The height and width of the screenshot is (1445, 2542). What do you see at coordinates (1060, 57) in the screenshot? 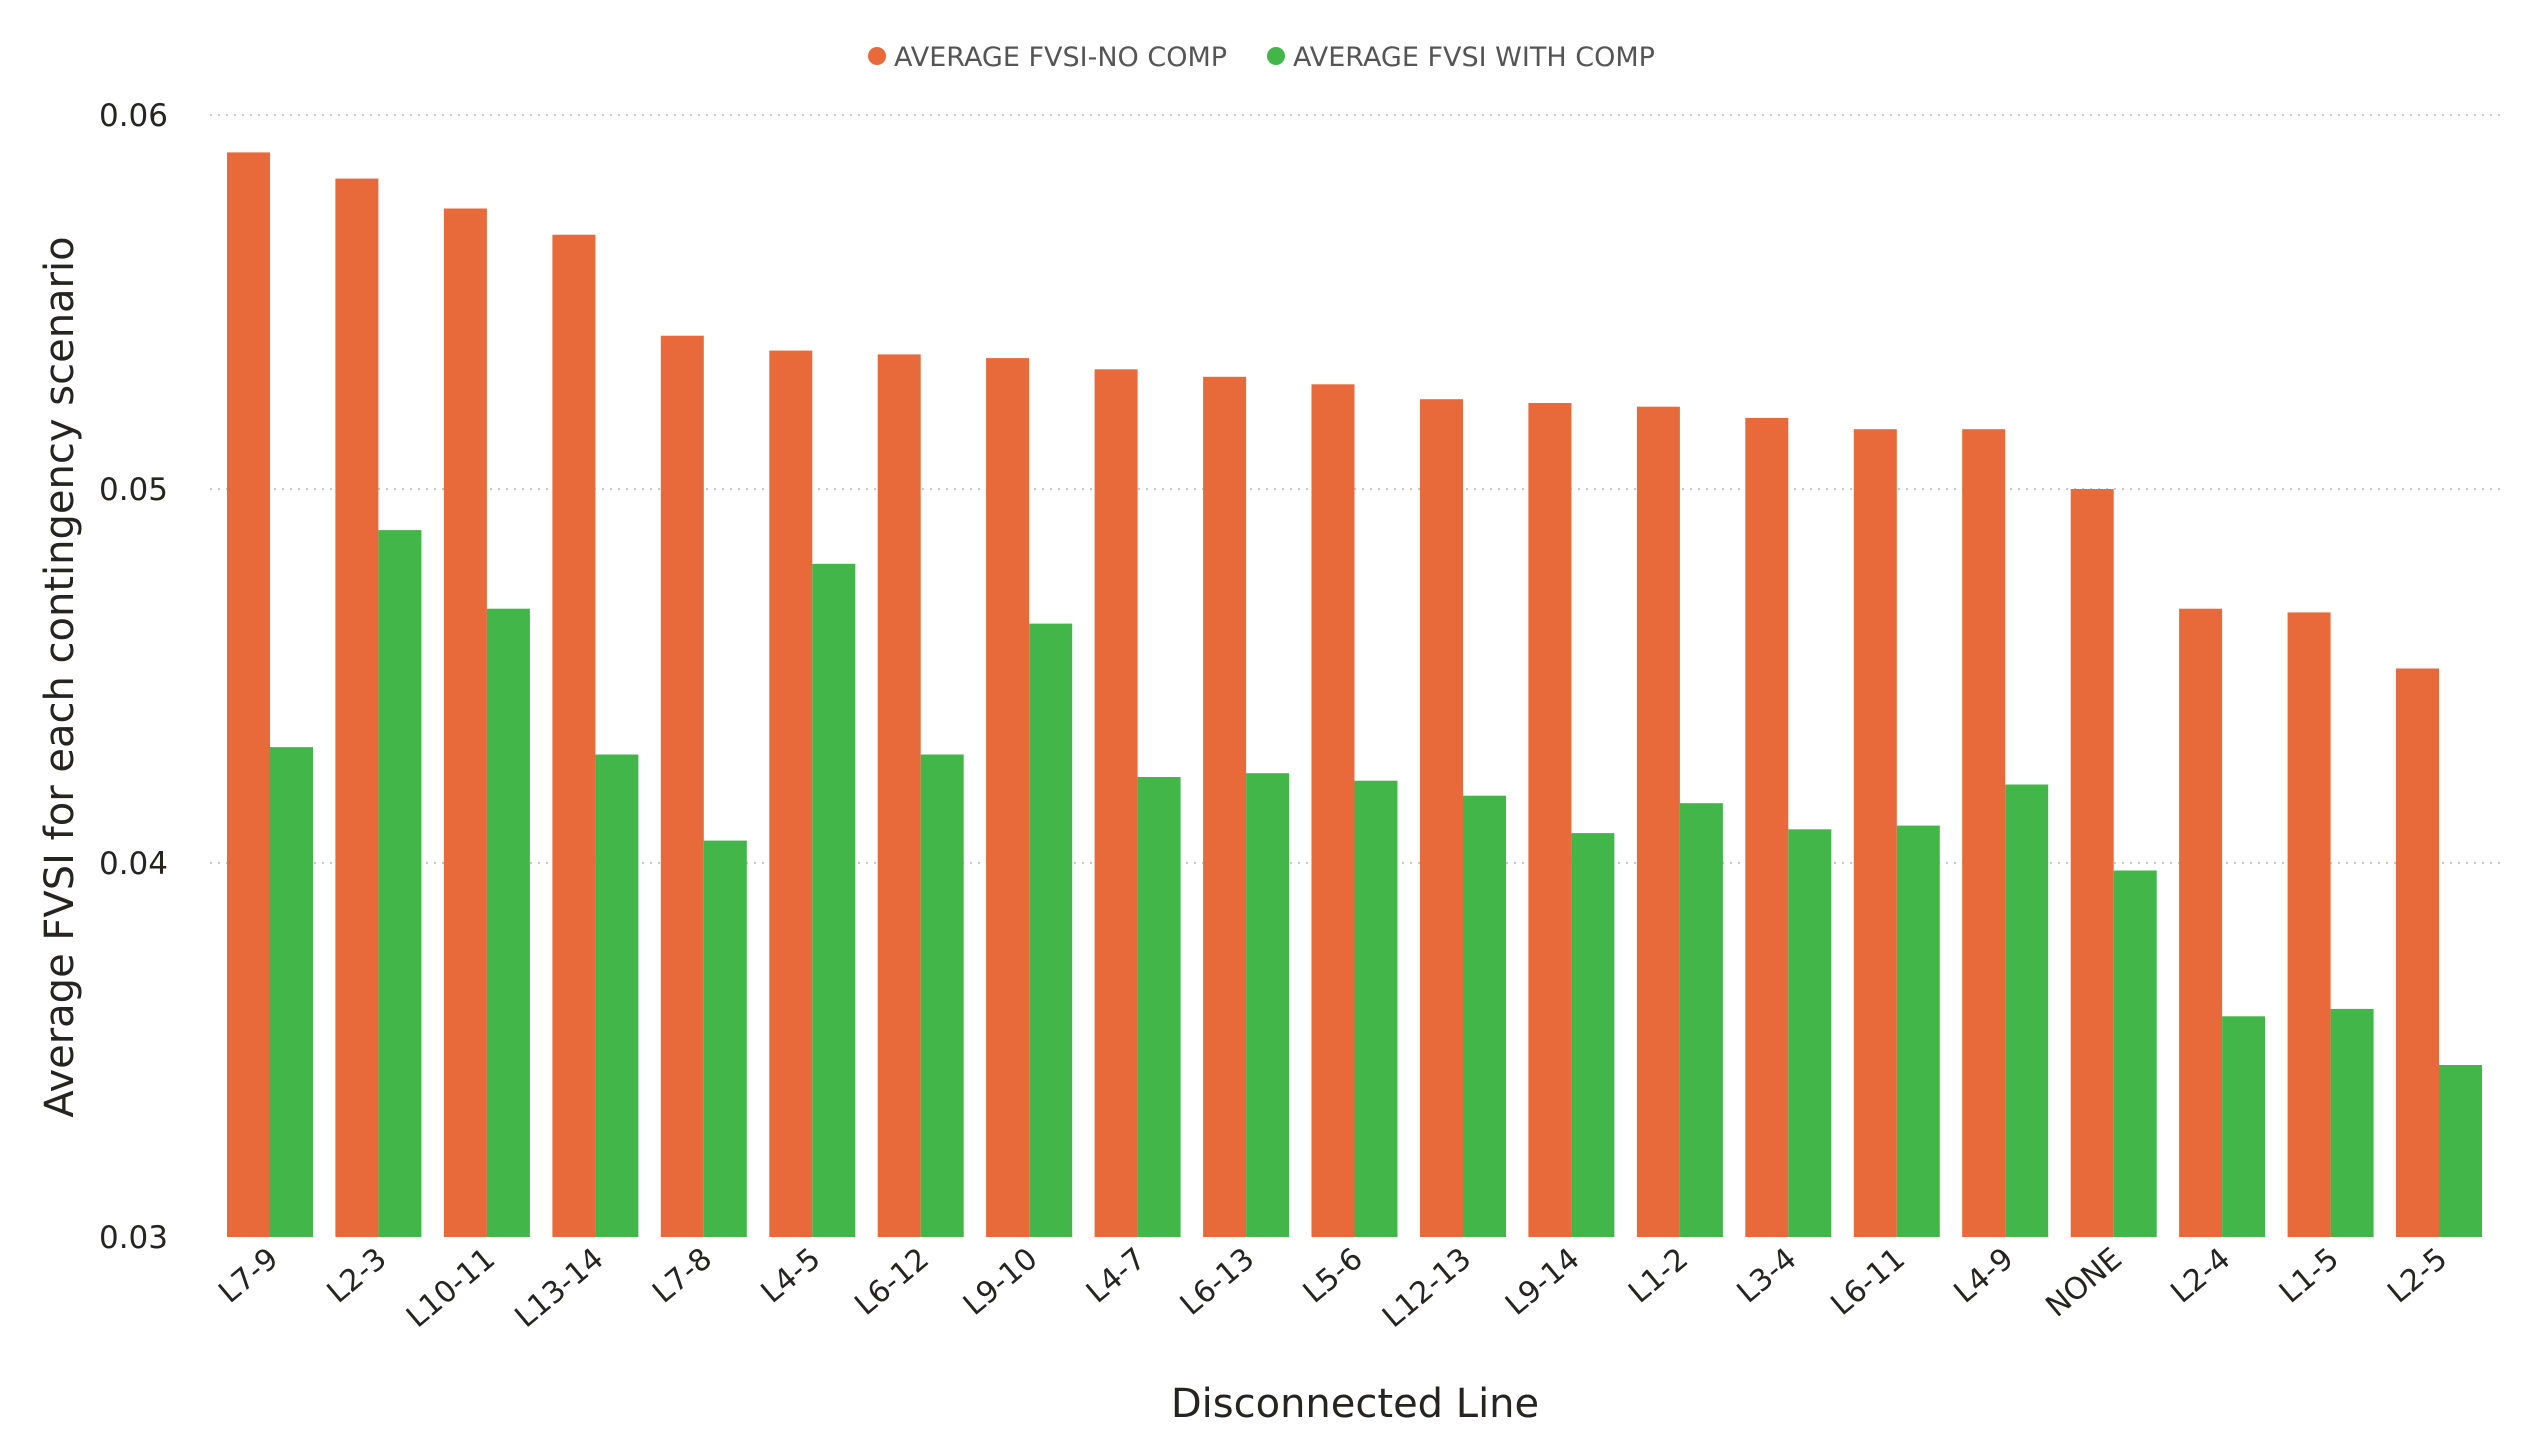
I see `legend-label-no-comp: AVERAGE FVSI-NO COMP` at bounding box center [1060, 57].